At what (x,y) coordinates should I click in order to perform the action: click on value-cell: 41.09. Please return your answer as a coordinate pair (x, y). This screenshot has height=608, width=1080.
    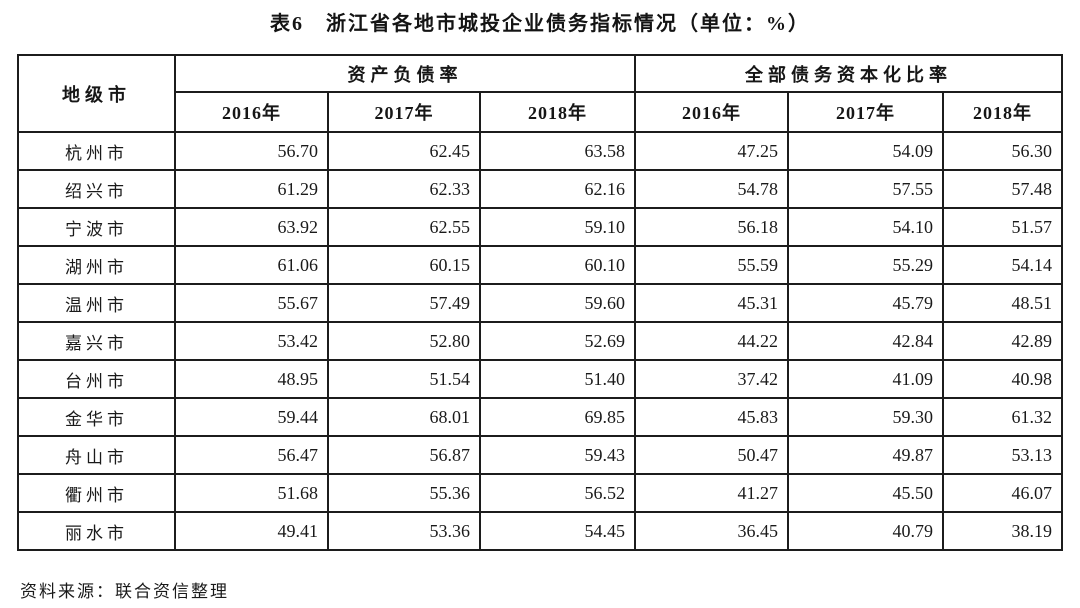
    Looking at the image, I should click on (865, 379).